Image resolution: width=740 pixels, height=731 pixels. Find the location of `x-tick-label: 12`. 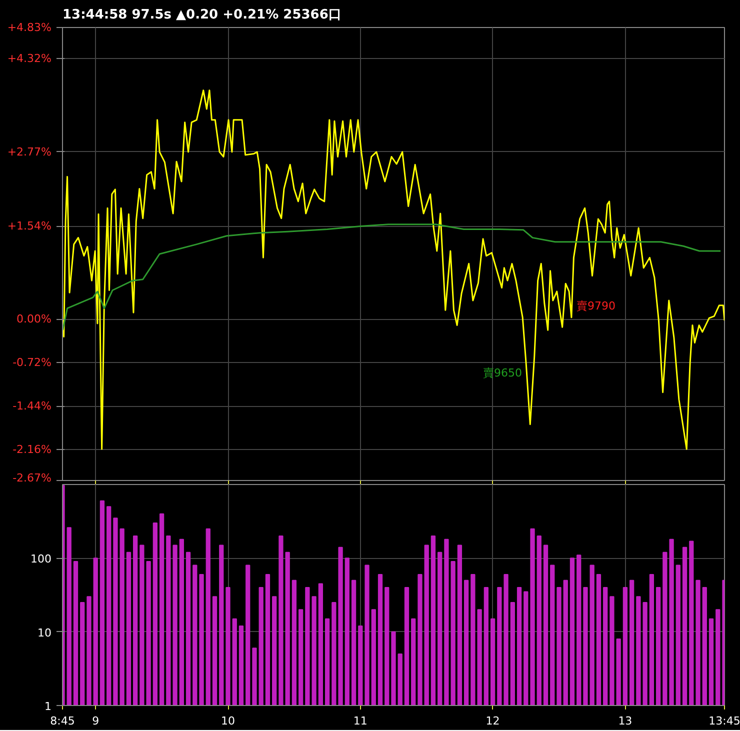

x-tick-label: 12 is located at coordinates (493, 721).